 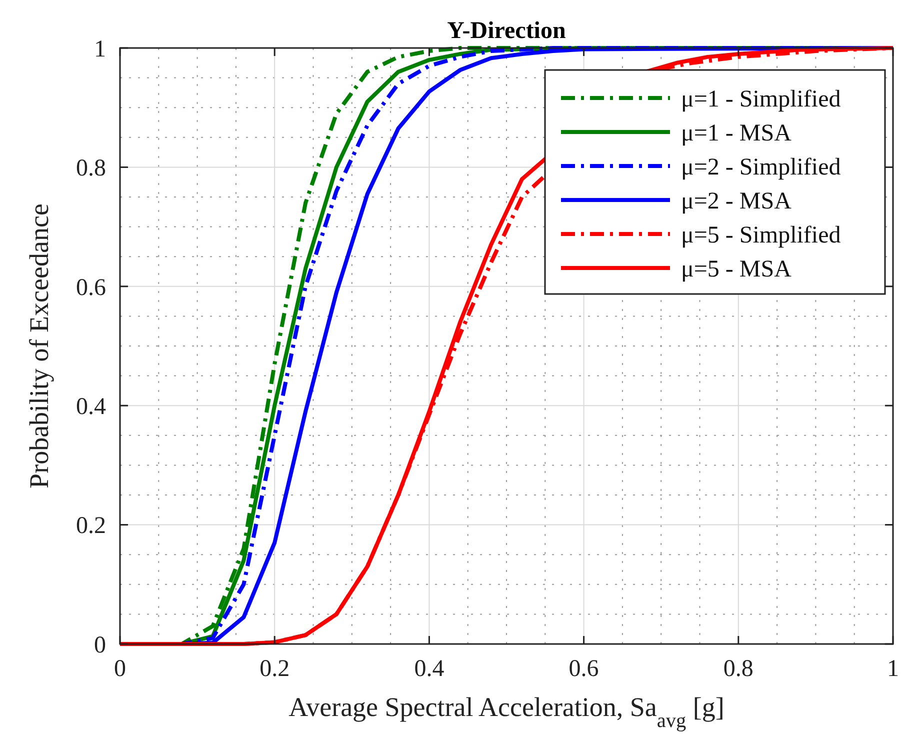 What do you see at coordinates (736, 133) in the screenshot?
I see `legend-label: μ=1 - MSA` at bounding box center [736, 133].